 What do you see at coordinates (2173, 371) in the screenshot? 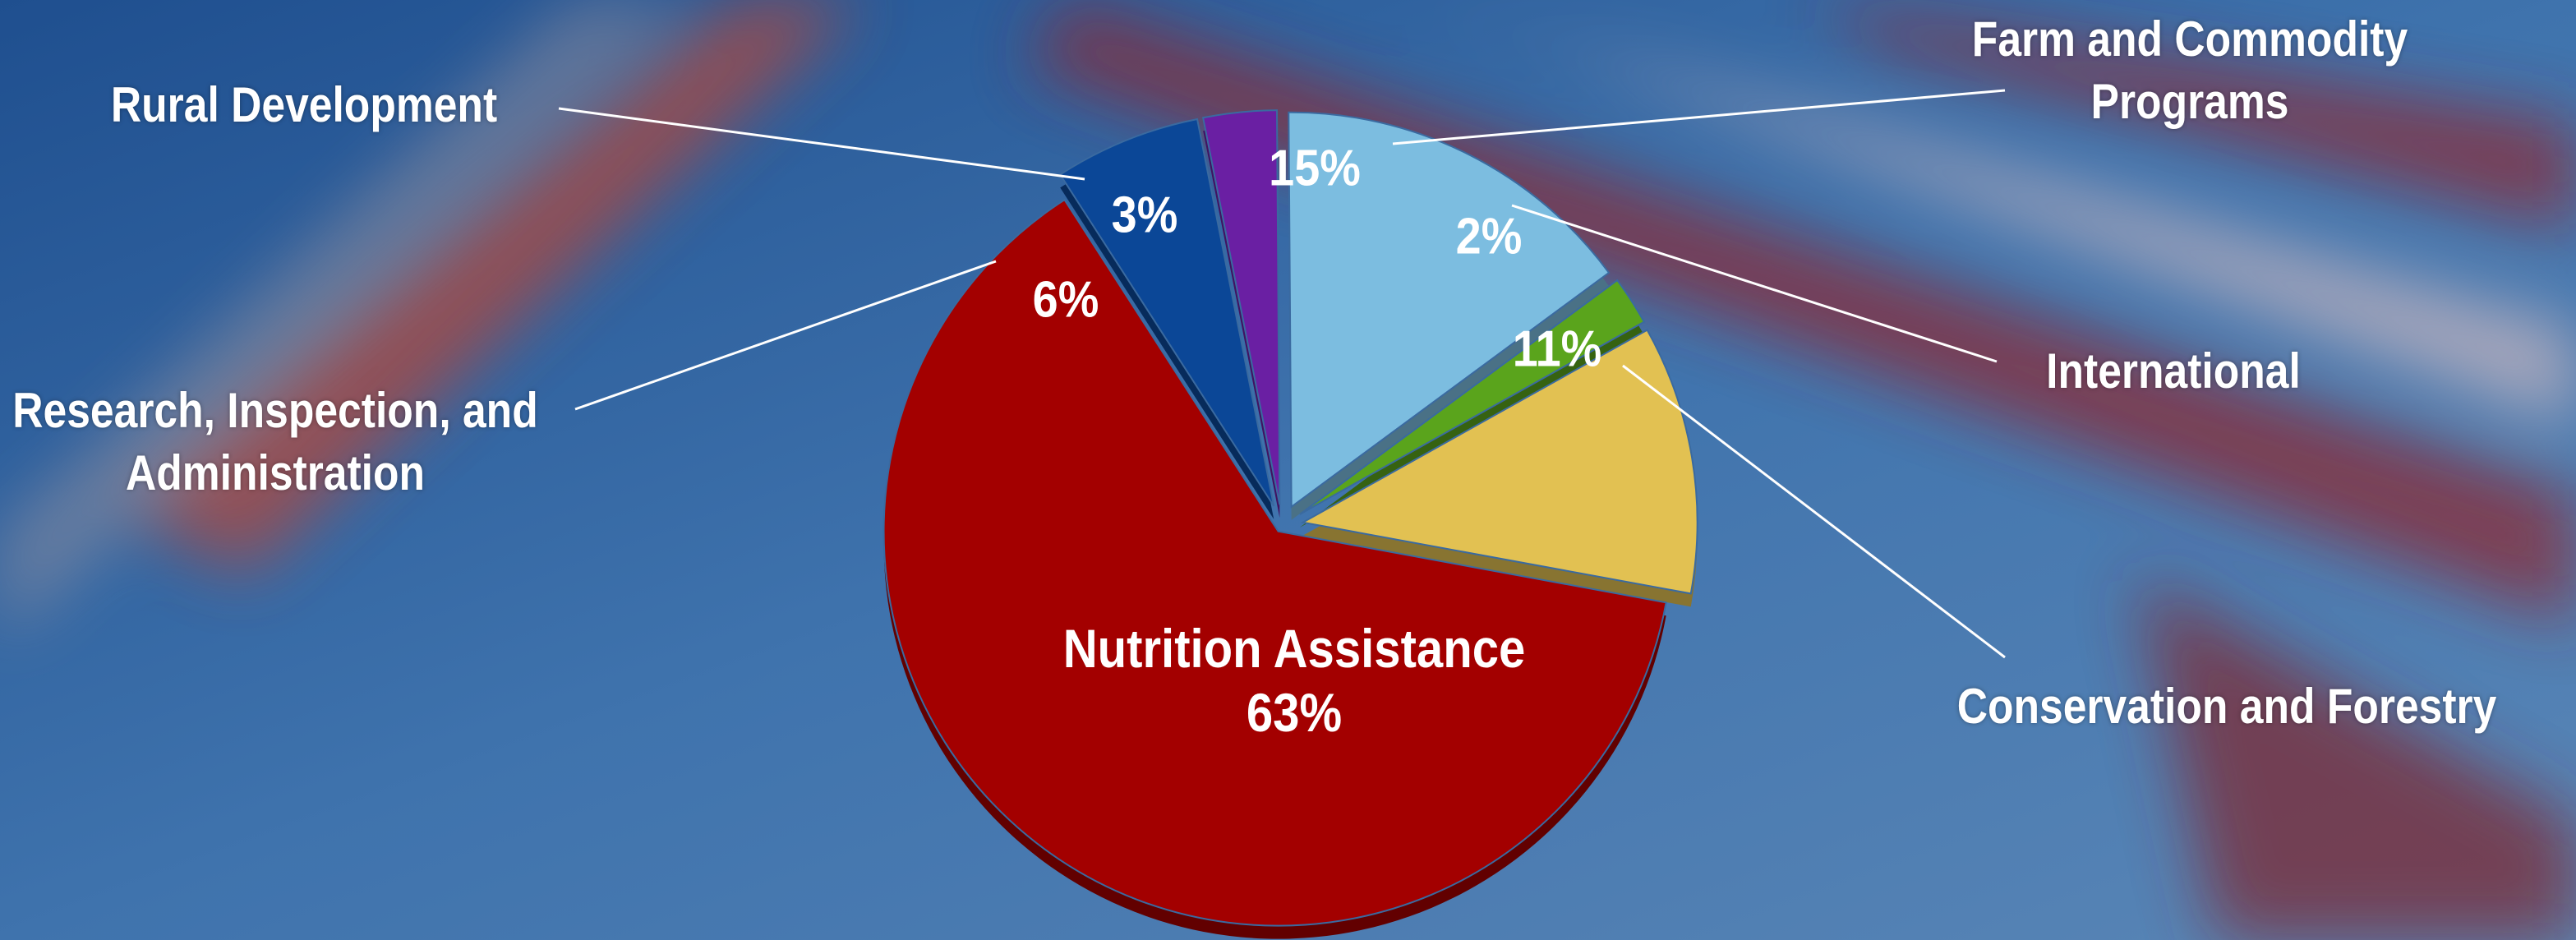
I see `category-label: International` at bounding box center [2173, 371].